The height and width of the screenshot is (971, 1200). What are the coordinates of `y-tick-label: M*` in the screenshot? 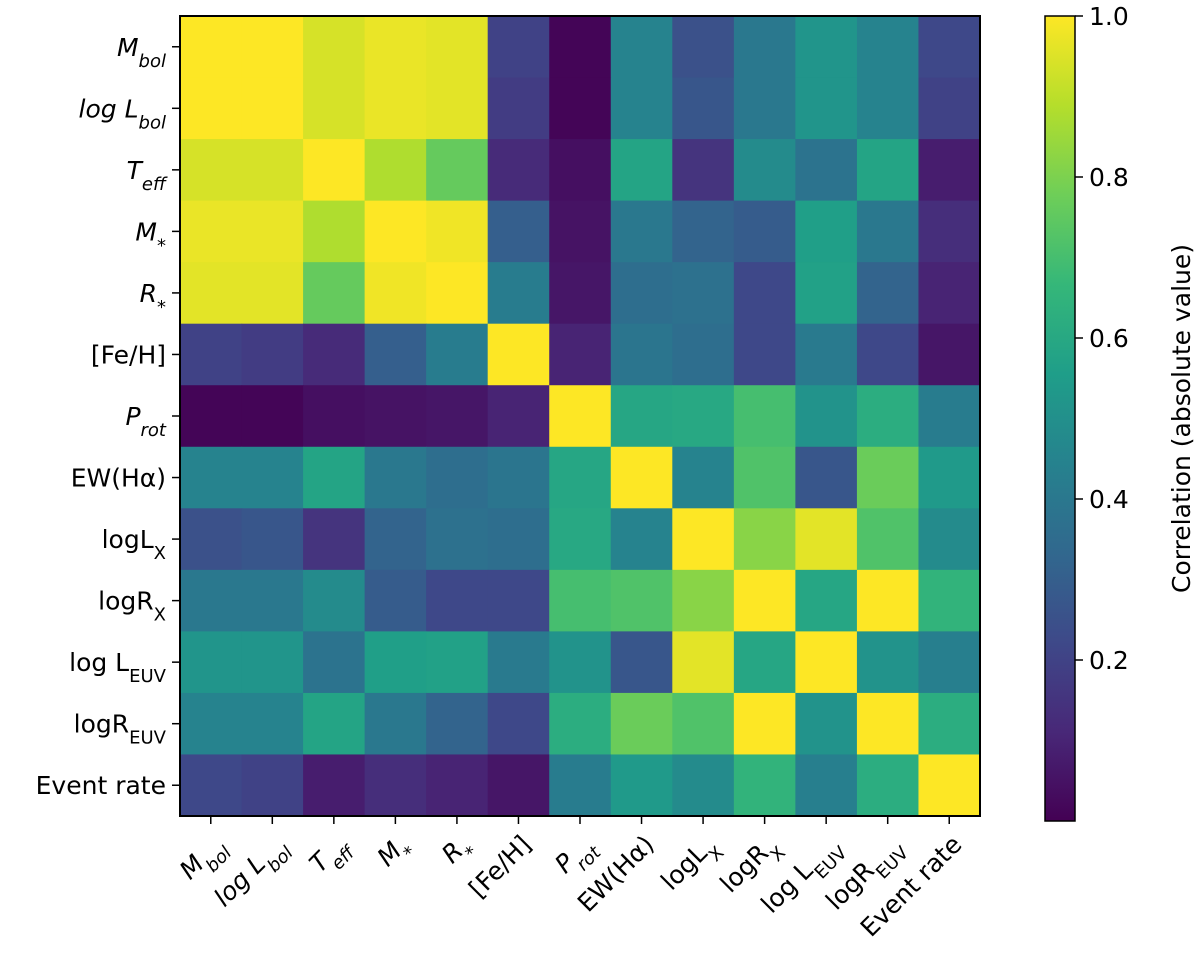 It's located at (150, 236).